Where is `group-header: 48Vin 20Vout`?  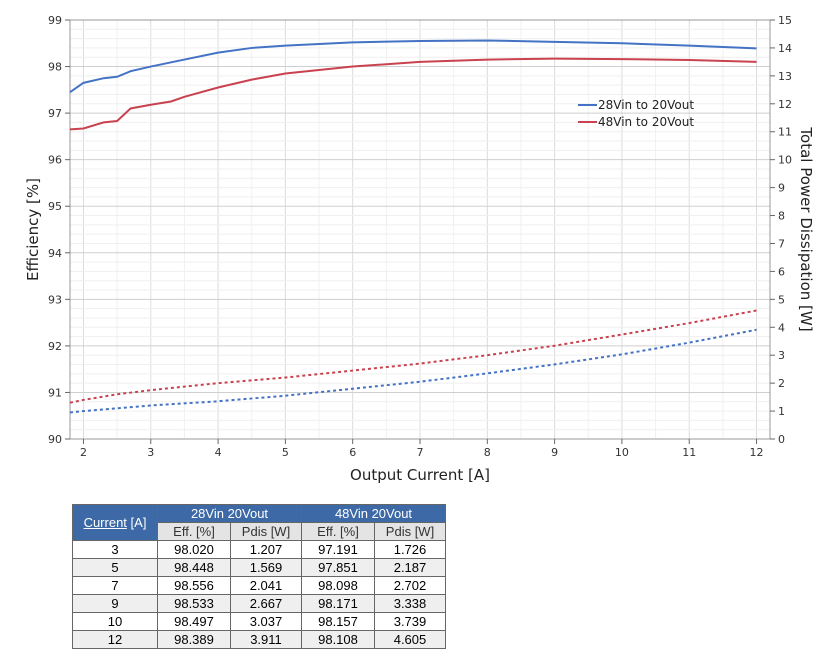 group-header: 48Vin 20Vout is located at coordinates (373, 513).